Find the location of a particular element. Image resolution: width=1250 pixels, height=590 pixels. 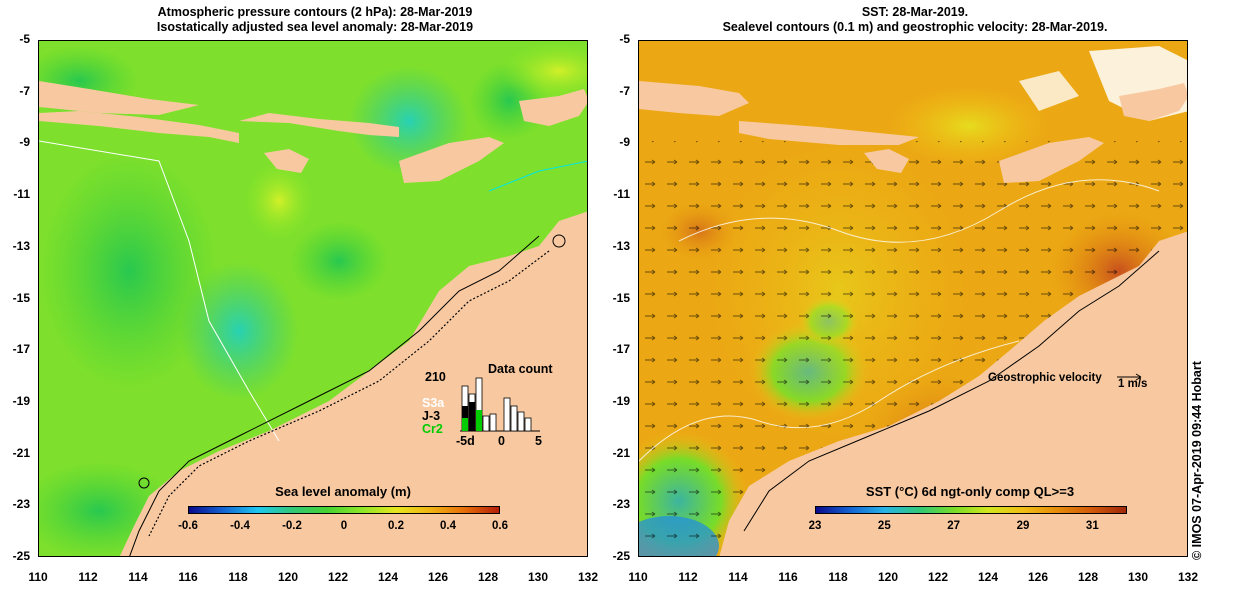

mission-s3a: S3a is located at coordinates (433, 403).